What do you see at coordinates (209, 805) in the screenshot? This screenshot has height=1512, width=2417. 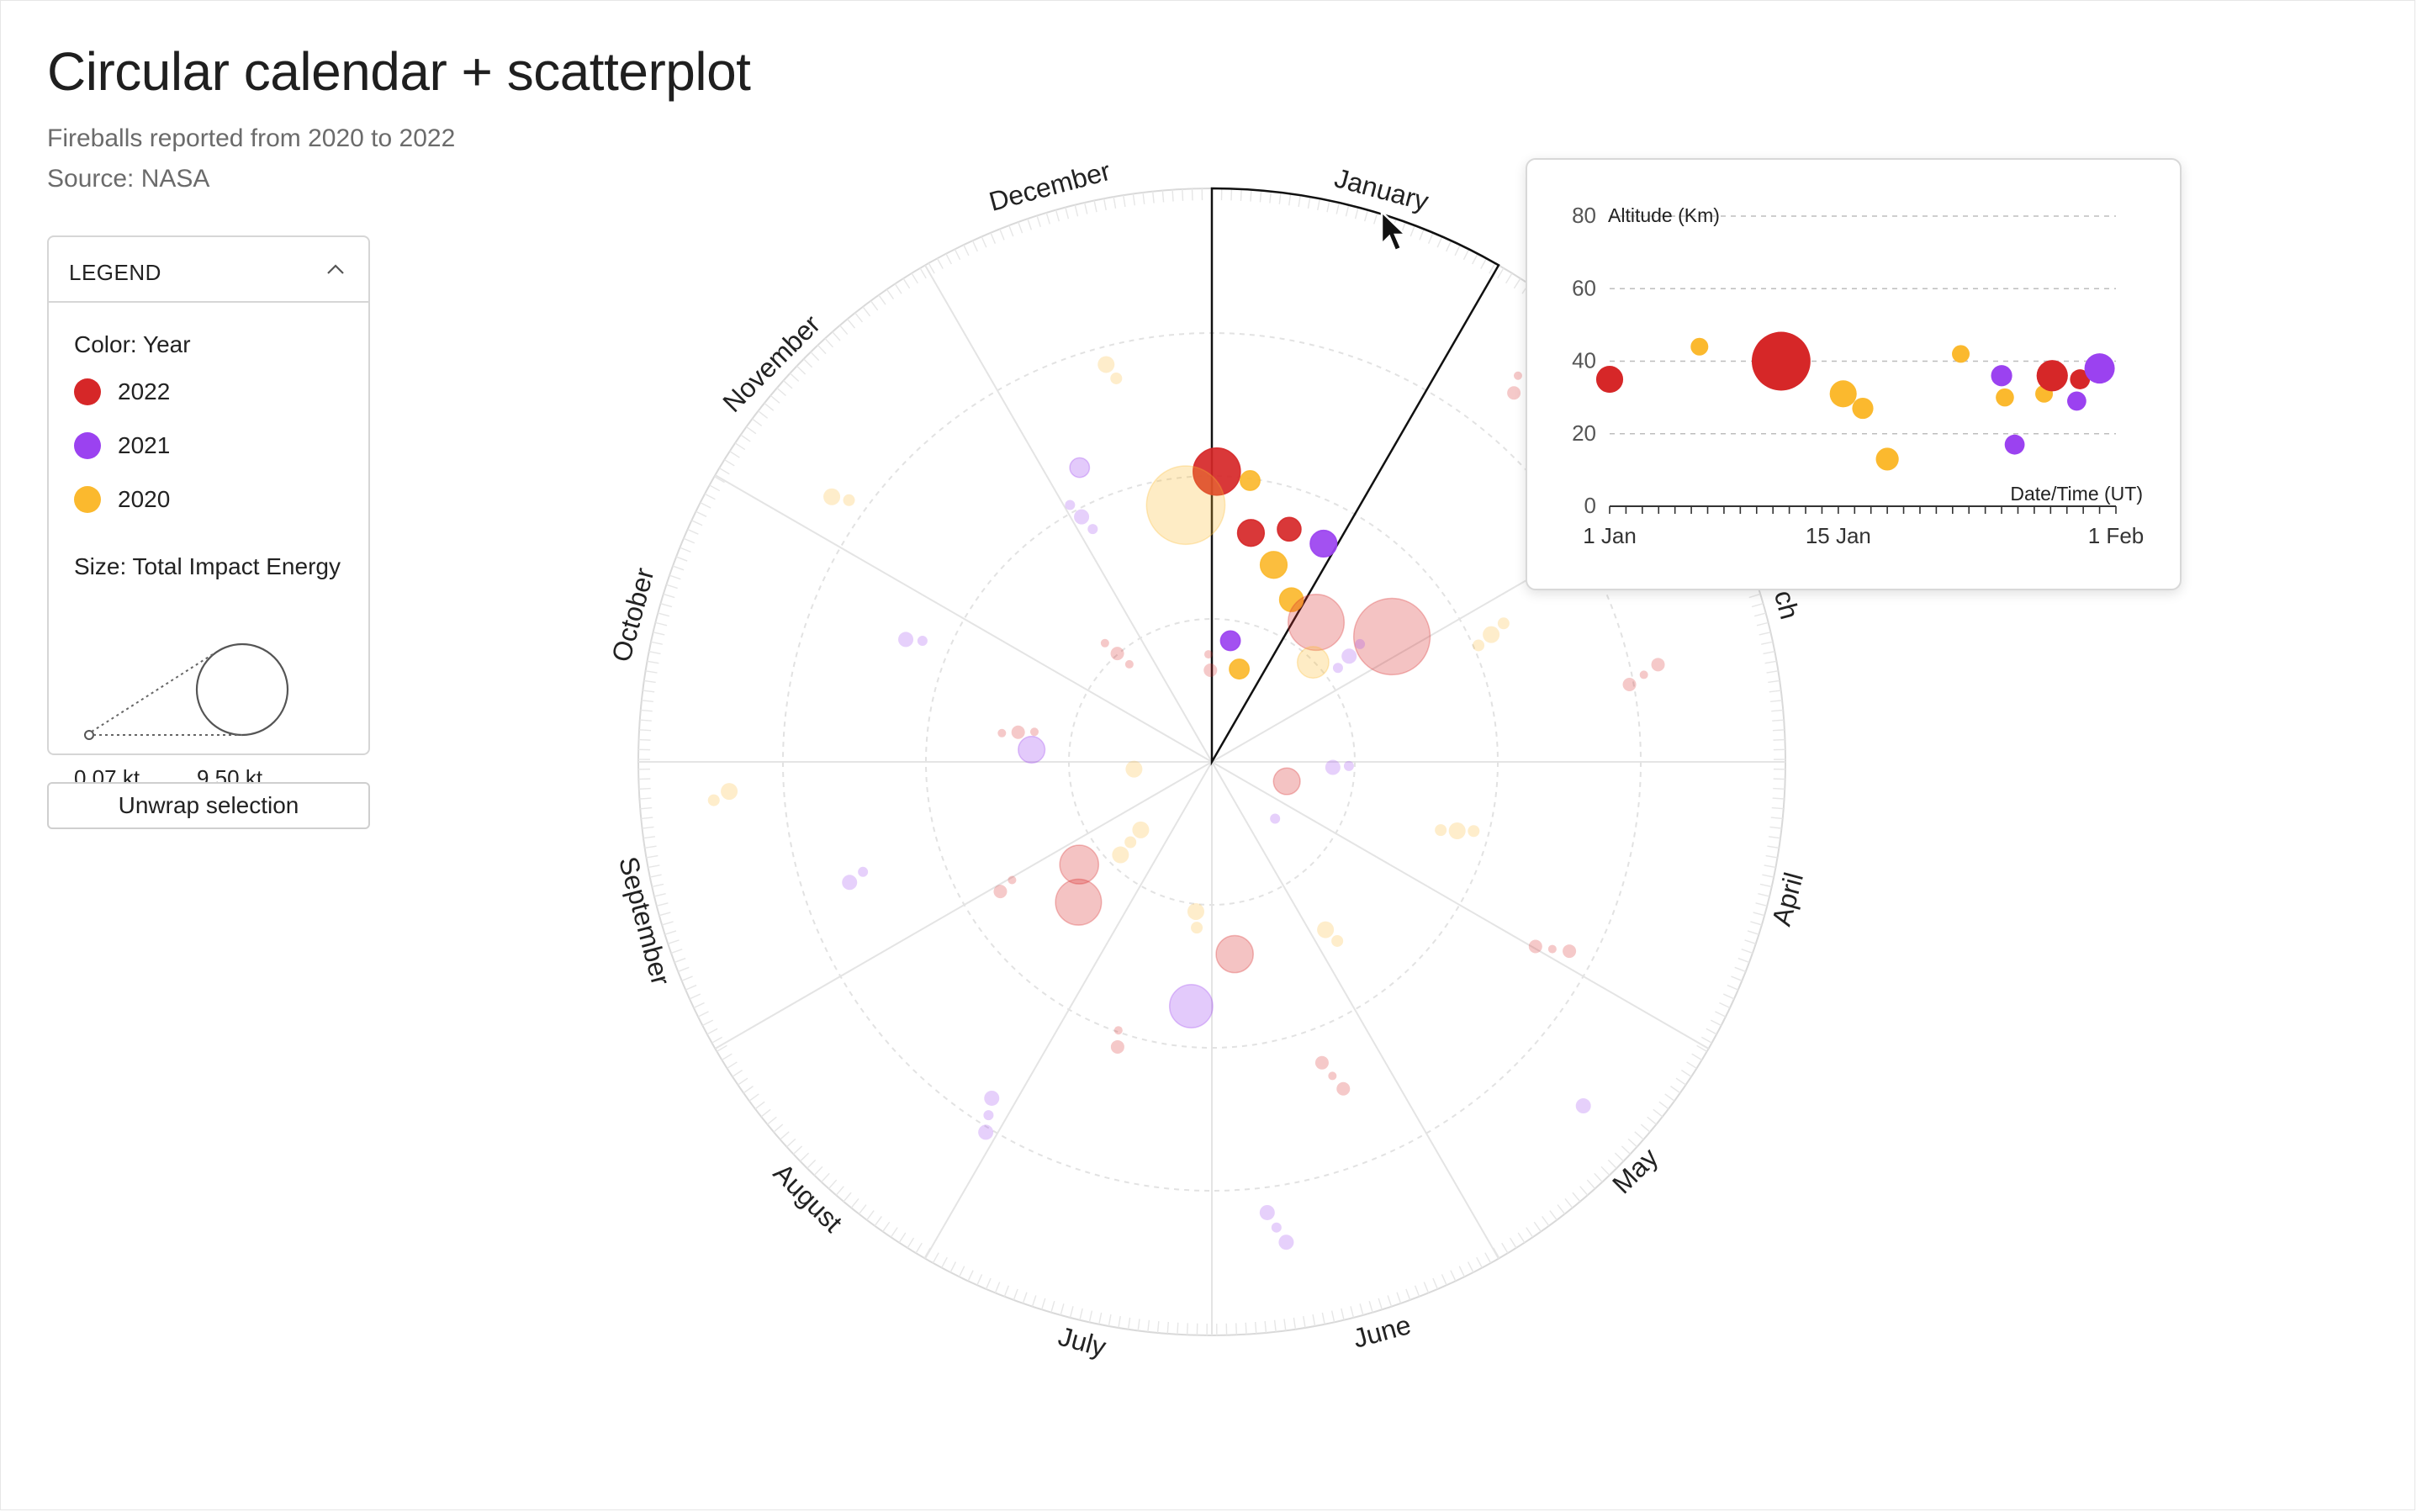 I see `unwrap-selection-button: Unwrap selection` at bounding box center [209, 805].